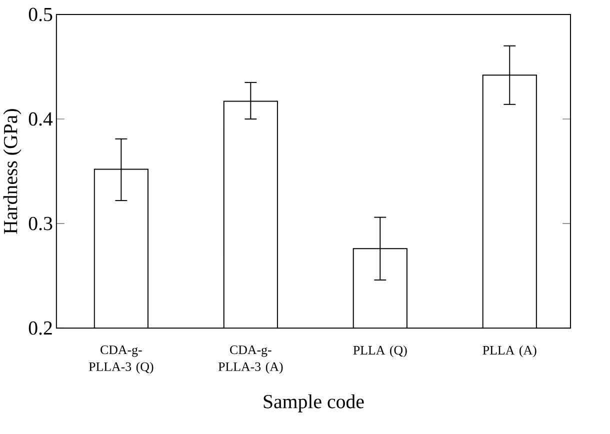  Describe the element at coordinates (250, 360) in the screenshot. I see `x-tick-label: CDA-g-PLLA-3 (A)` at that location.